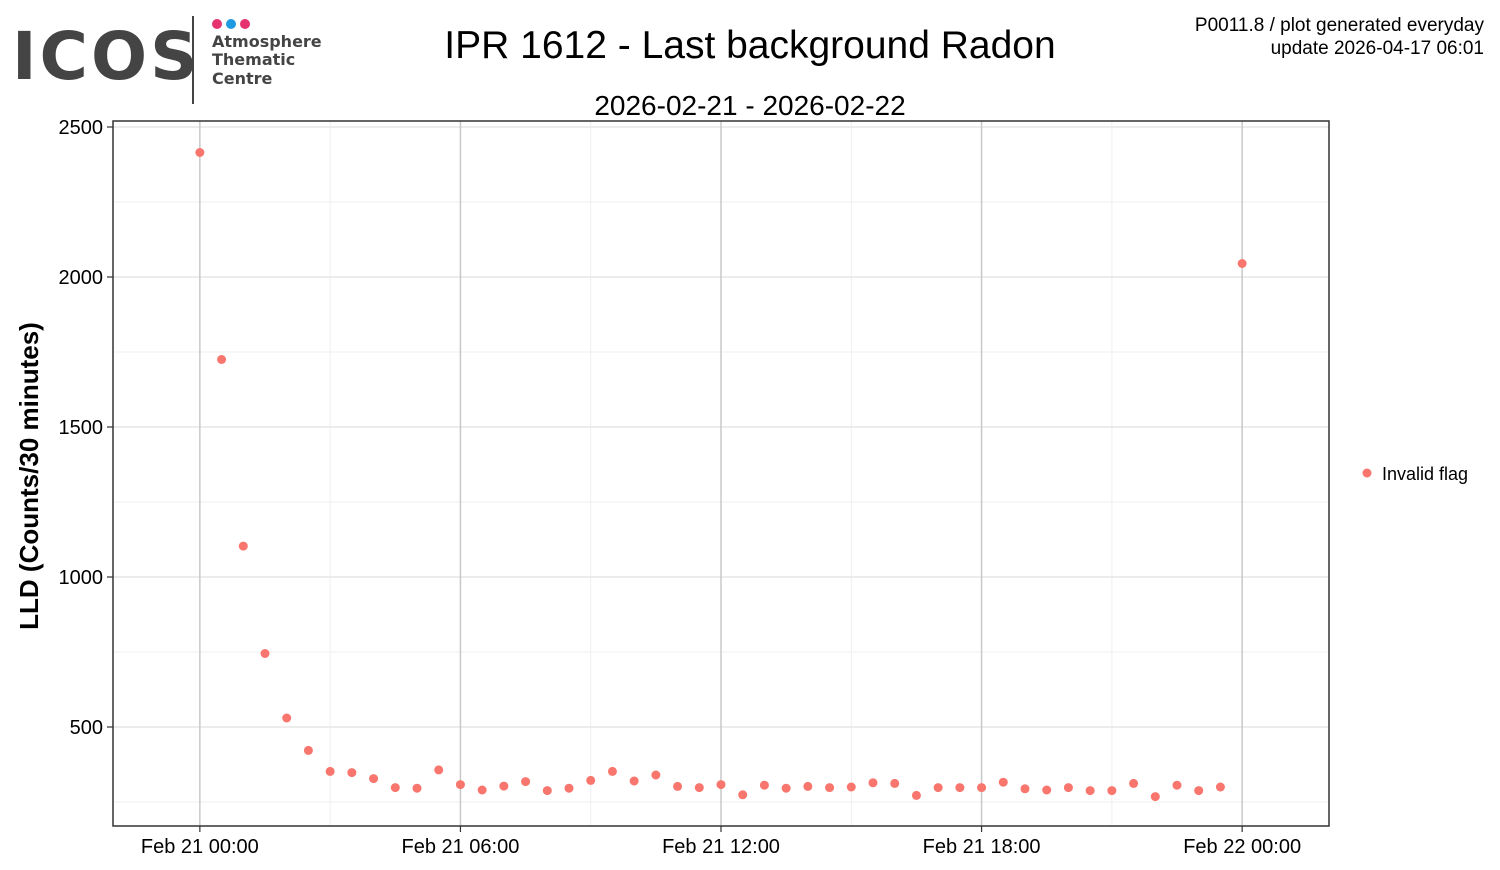 Image resolution: width=1500 pixels, height=870 pixels. I want to click on x-tick-label: Feb 22 00:00, so click(1242, 847).